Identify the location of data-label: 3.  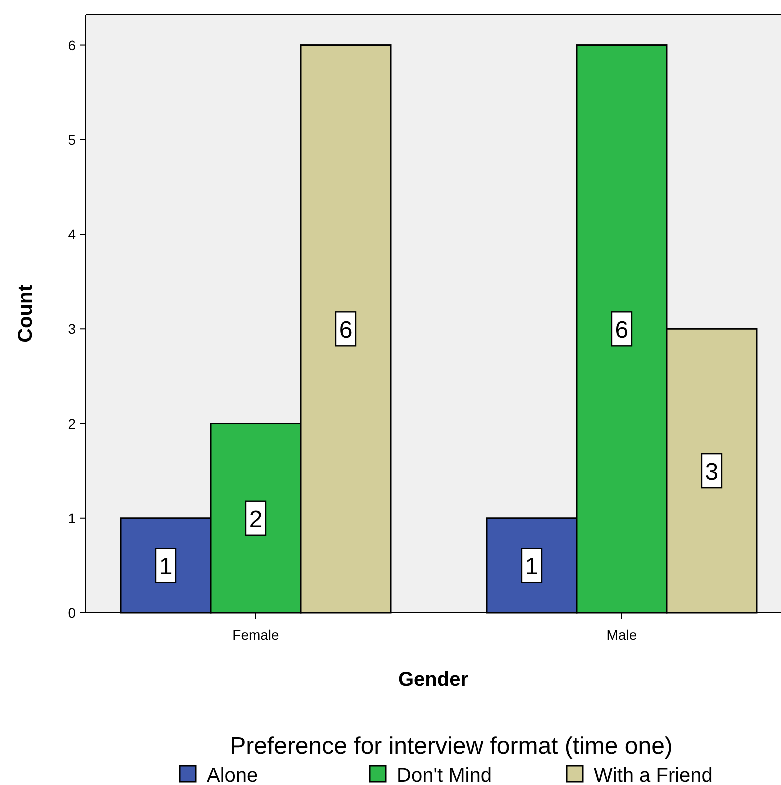
(712, 472).